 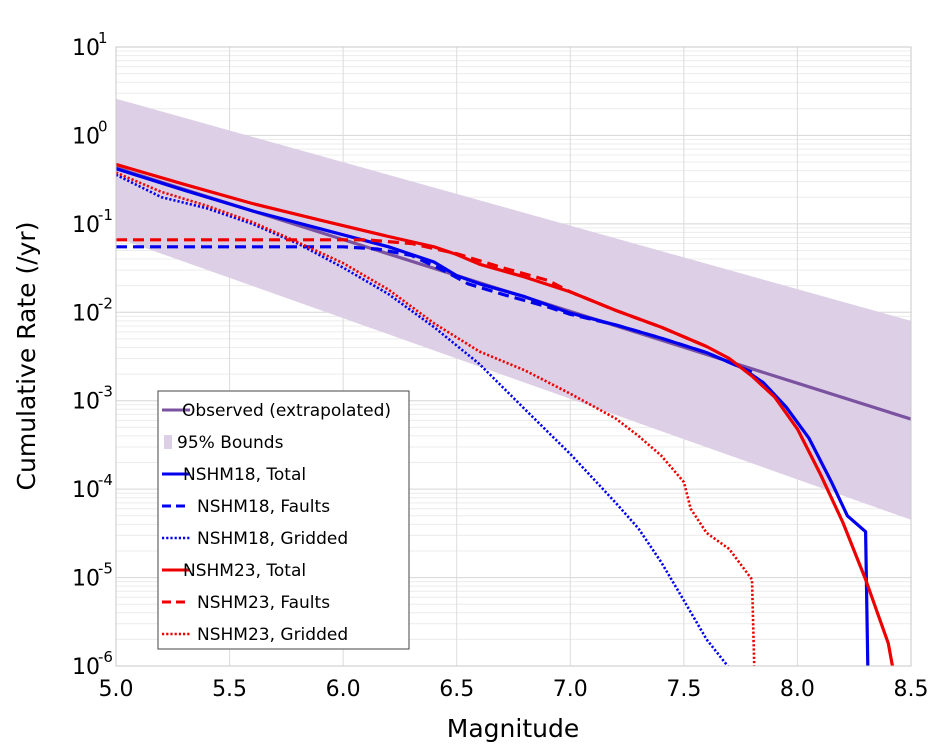 I want to click on legend-entry: NSHM18, Total, so click(x=234, y=475).